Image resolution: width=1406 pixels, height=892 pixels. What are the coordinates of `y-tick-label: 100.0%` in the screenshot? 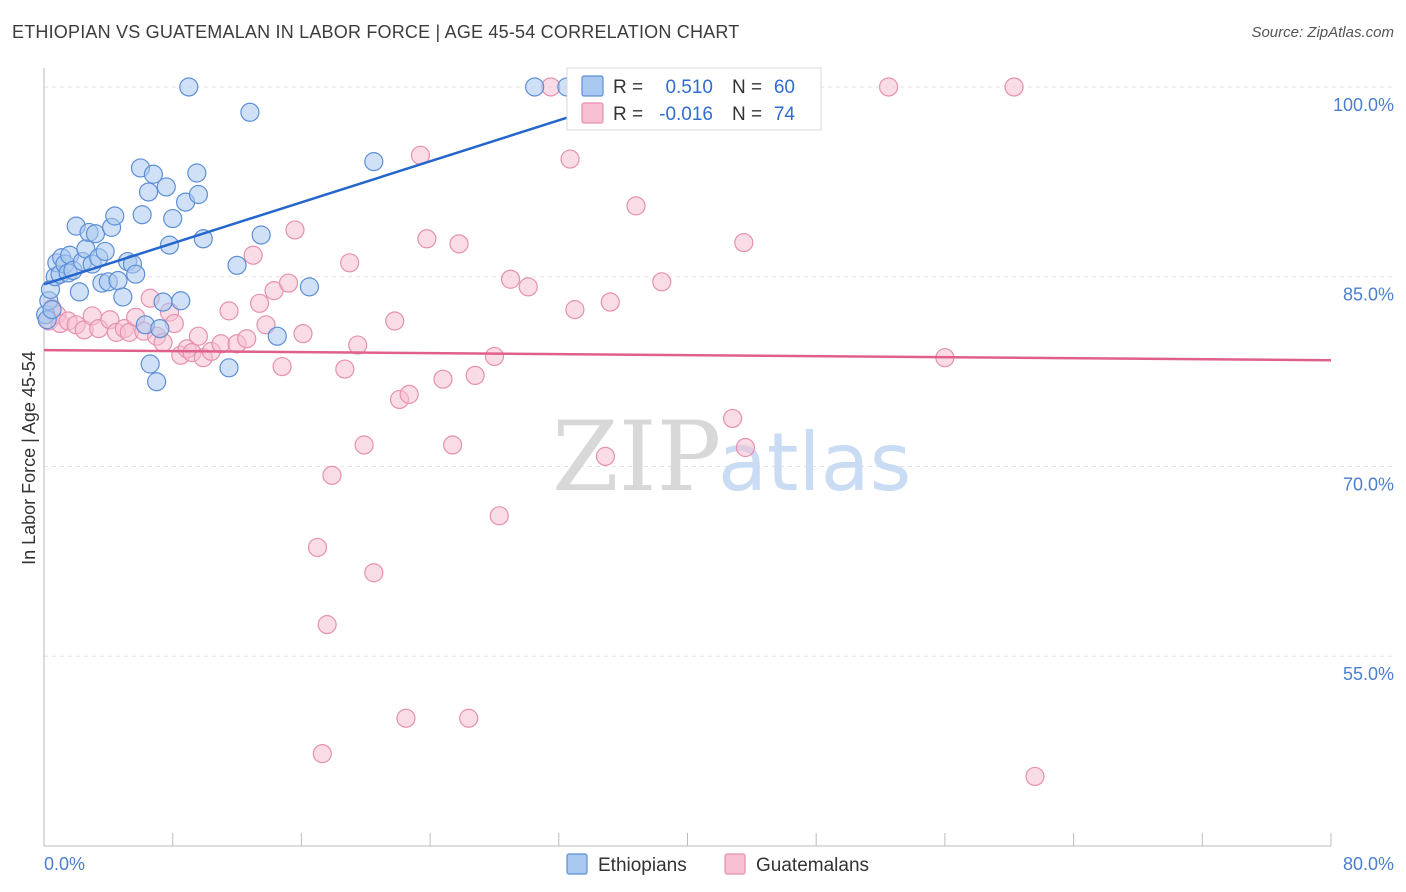 It's located at (1363, 105).